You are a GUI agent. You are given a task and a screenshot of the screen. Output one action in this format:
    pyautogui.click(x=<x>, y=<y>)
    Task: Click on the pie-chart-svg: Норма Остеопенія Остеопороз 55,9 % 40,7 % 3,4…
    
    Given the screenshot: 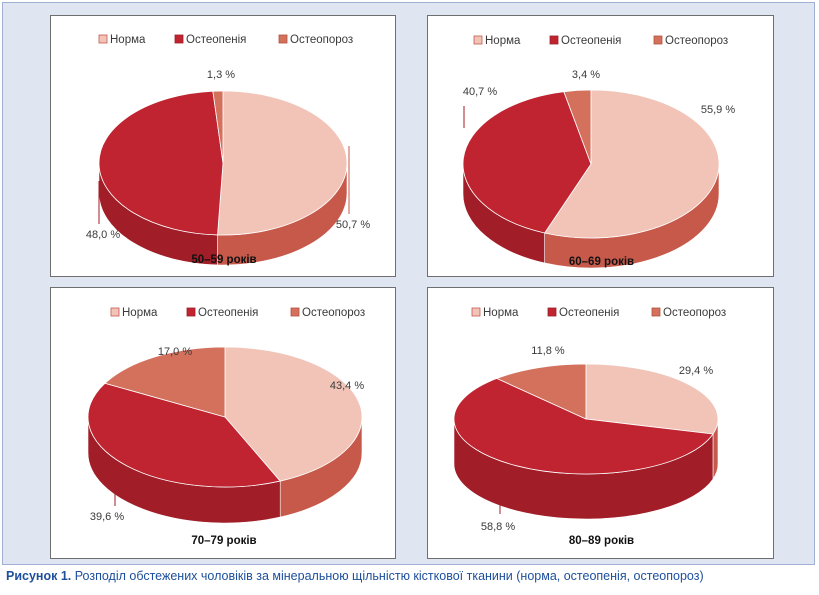 What is the action you would take?
    pyautogui.click(x=598, y=152)
    